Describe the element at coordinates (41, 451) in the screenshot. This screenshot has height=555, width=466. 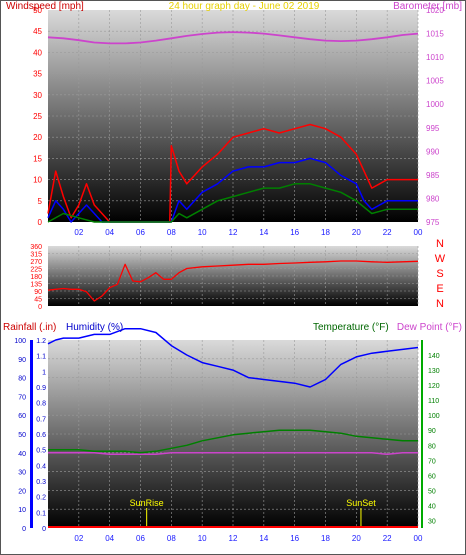
I see `rainfall-y-tick: 0.5` at that location.